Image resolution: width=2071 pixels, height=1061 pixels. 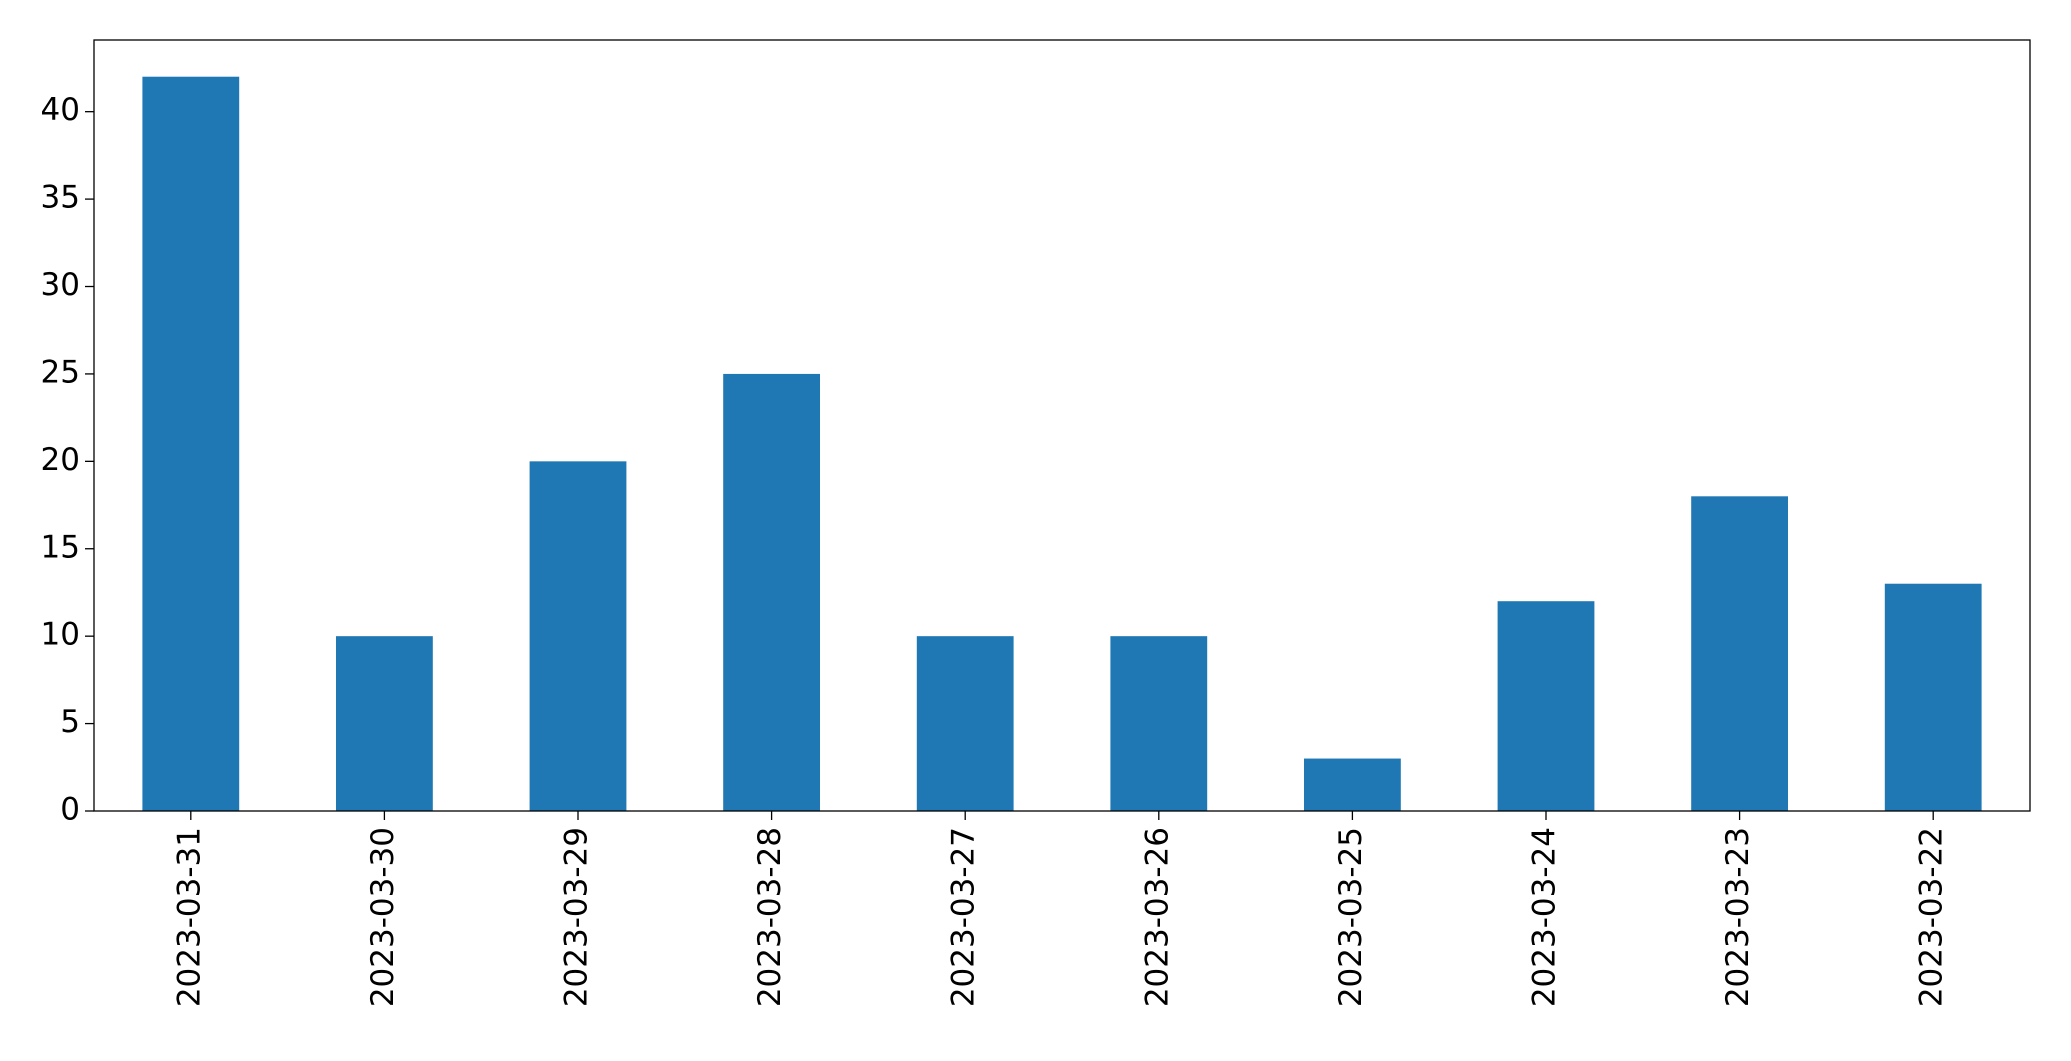 I want to click on y-tick-label: 25, so click(x=60, y=372).